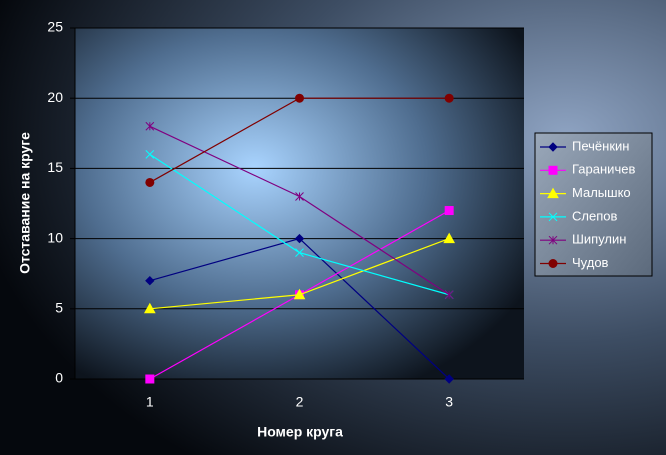 The width and height of the screenshot is (666, 455). What do you see at coordinates (590, 262) in the screenshot?
I see `legend-label: Чудов` at bounding box center [590, 262].